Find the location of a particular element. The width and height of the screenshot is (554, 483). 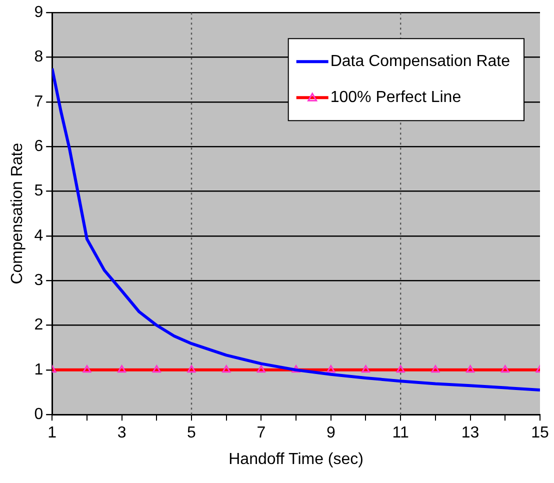

y-tick-label: 5 is located at coordinates (39, 191).